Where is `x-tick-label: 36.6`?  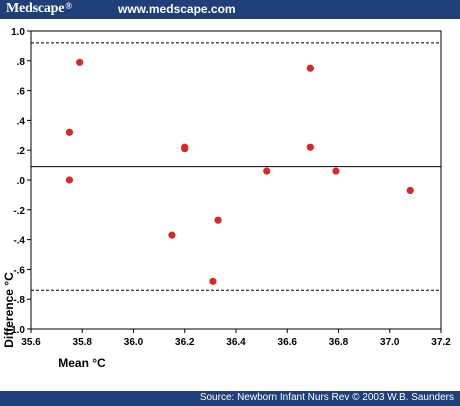
x-tick-label: 36.6 is located at coordinates (288, 342).